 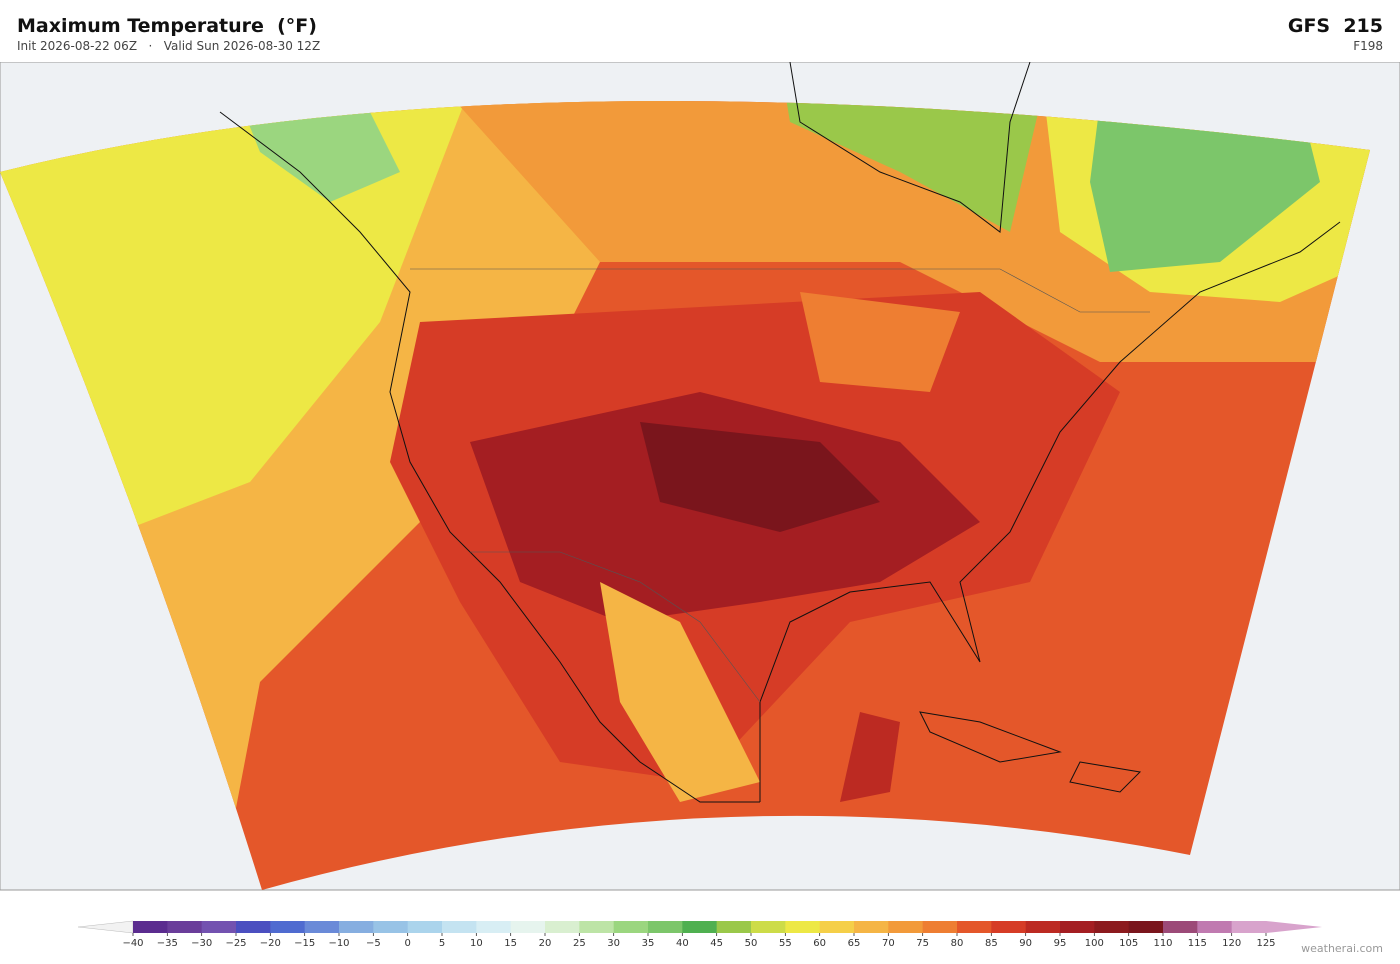 I want to click on colorbar-tick-label: −15, so click(x=304, y=943).